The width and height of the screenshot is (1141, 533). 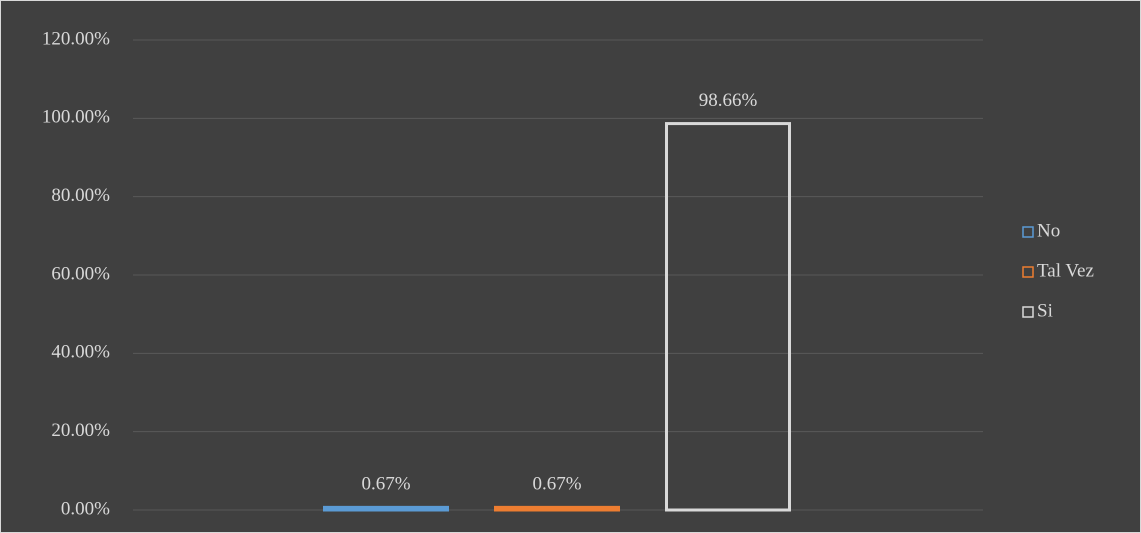 I want to click on legend-label: No, so click(x=1048, y=230).